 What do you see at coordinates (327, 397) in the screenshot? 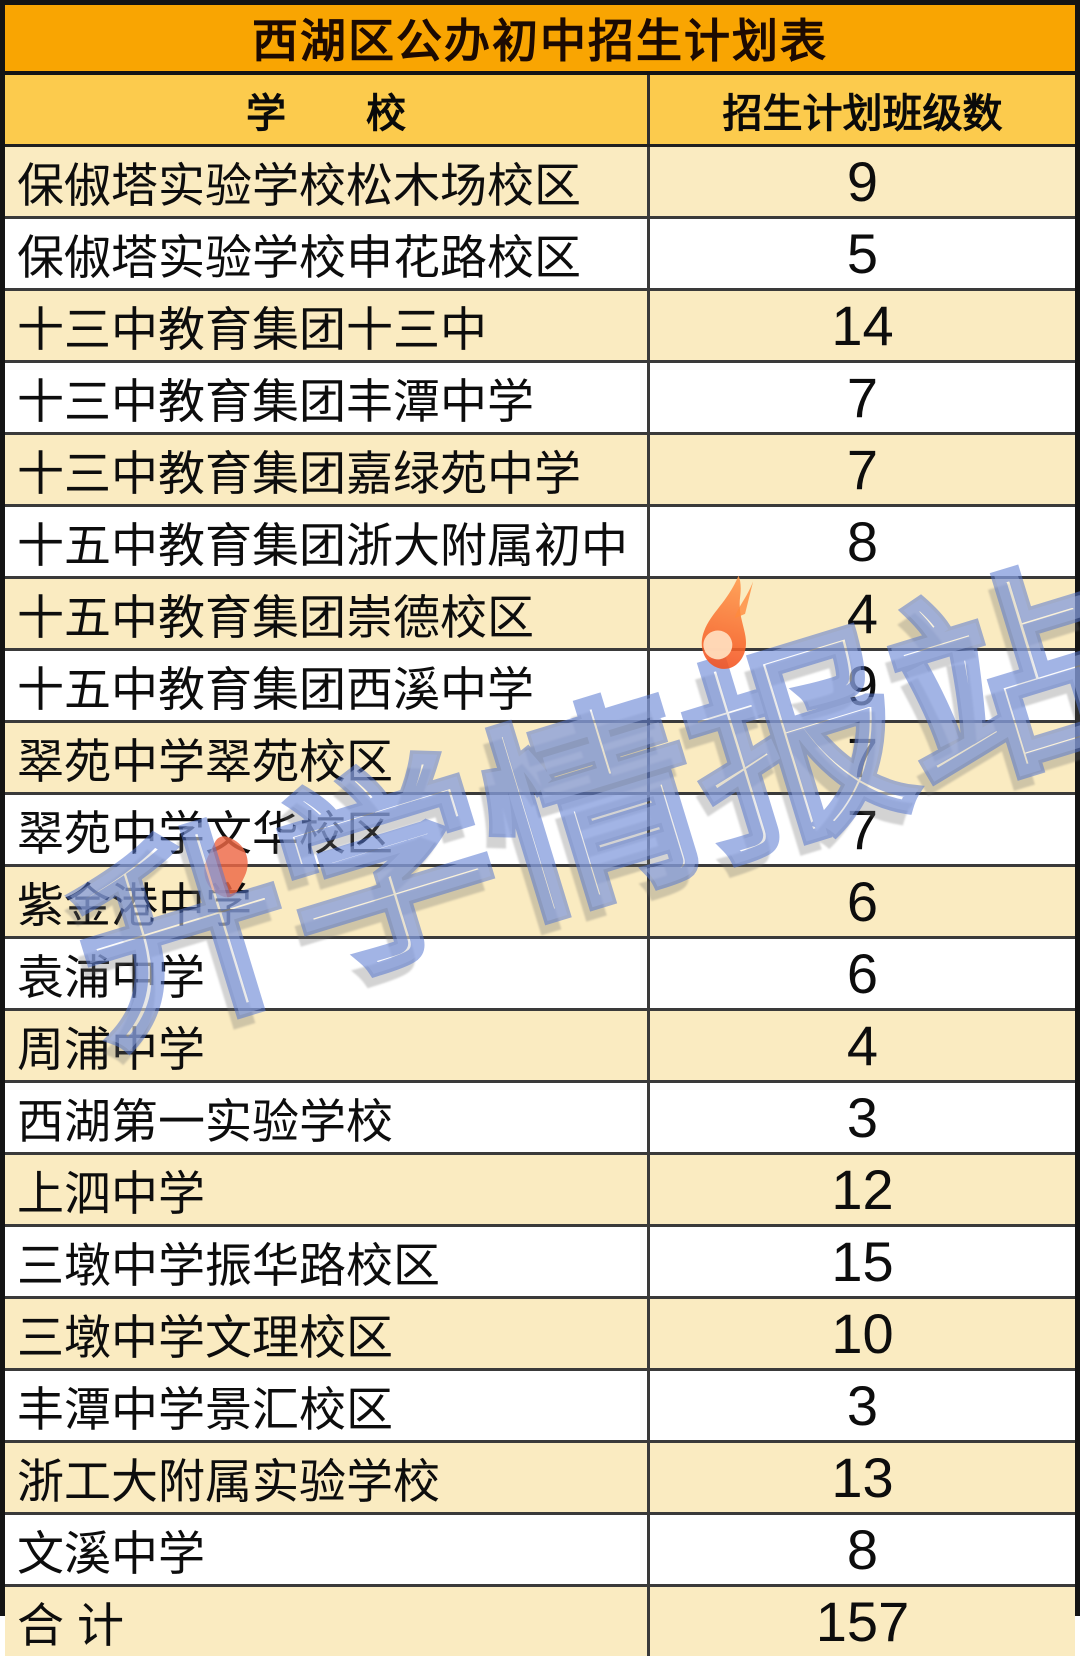
I see `school-cell: 十三中教育集团丰潭中学` at bounding box center [327, 397].